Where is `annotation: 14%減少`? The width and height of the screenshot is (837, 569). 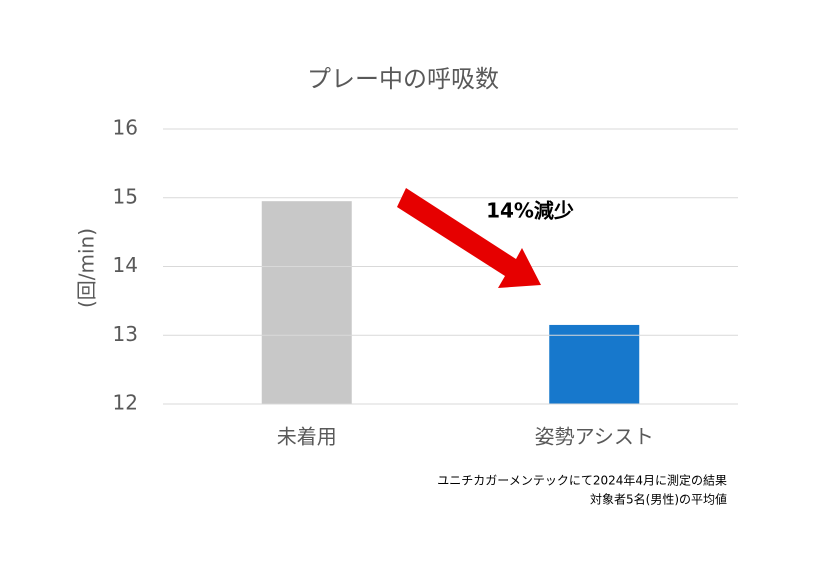
annotation: 14%減少 is located at coordinates (530, 211).